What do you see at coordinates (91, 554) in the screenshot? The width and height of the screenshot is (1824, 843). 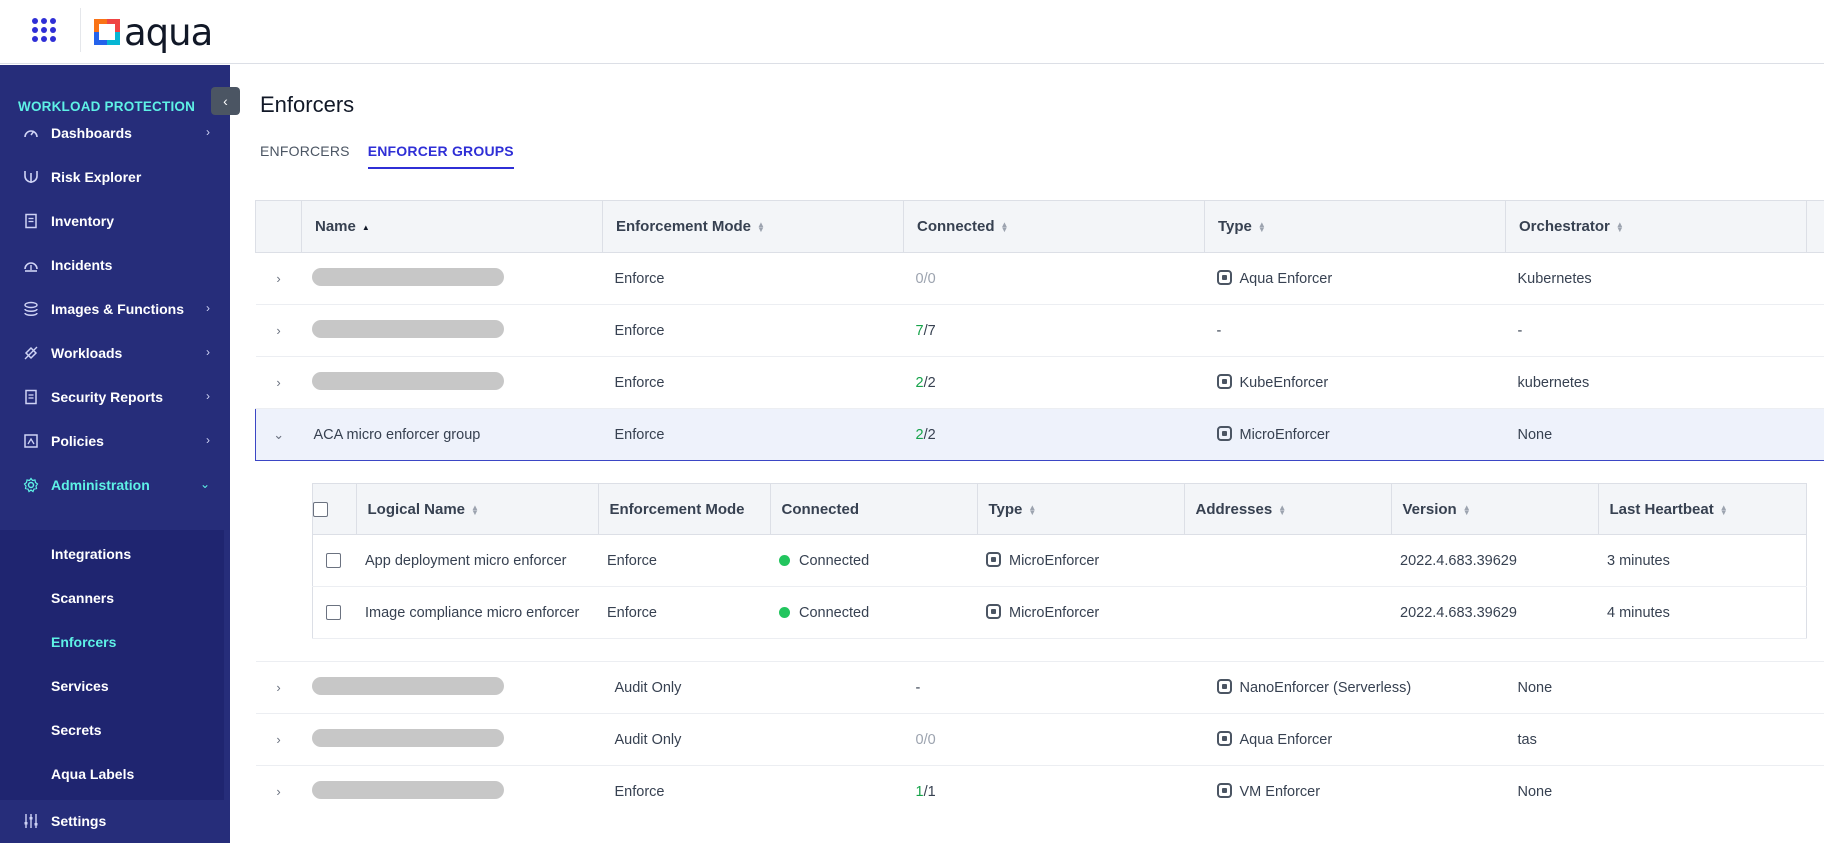 I see `sidebar-subitem-integrations: Integrations` at bounding box center [91, 554].